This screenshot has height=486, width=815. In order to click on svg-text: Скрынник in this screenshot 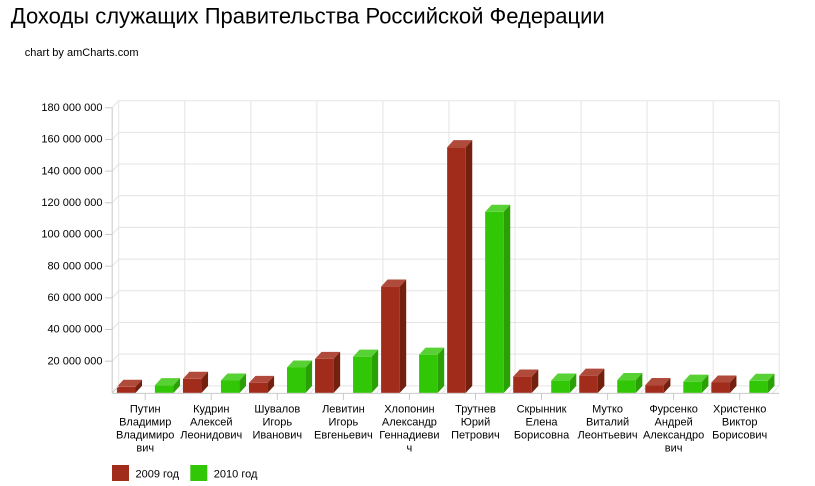, I will do `click(542, 409)`.